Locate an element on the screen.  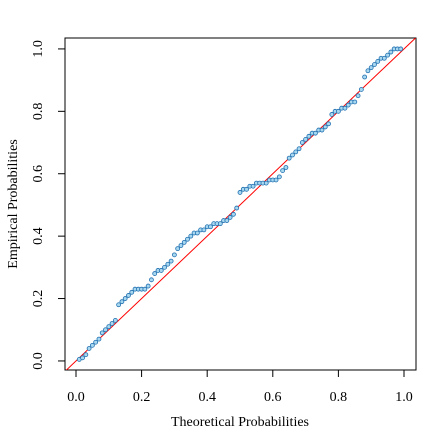
y-axis-label: Empirical Probabilities is located at coordinates (13, 203).